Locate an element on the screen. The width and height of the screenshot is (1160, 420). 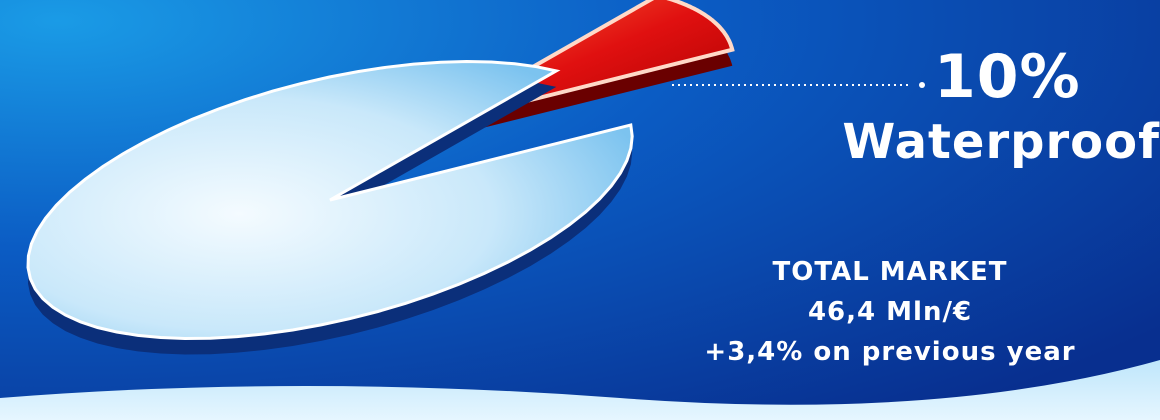
callout-label: Waterproof is located at coordinates (1001, 142).